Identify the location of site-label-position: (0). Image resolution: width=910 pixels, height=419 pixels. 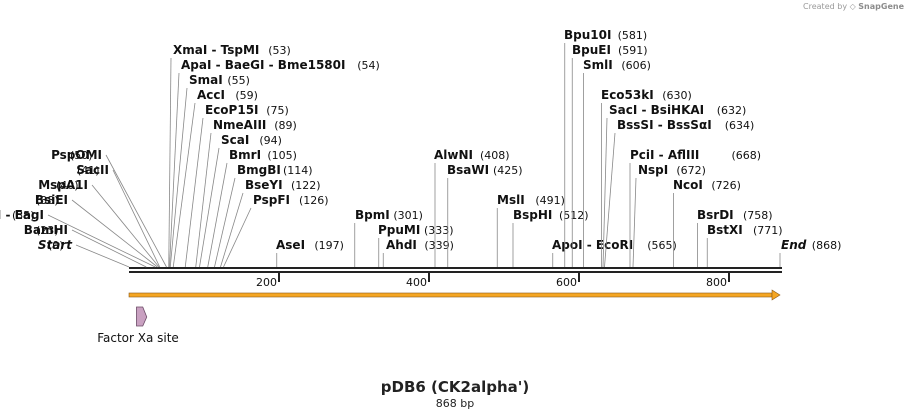
(56, 245).